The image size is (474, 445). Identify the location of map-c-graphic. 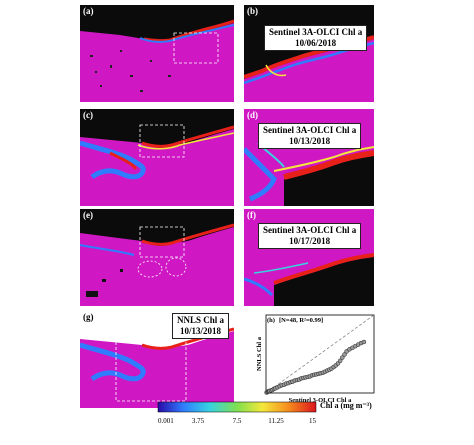
(157, 144).